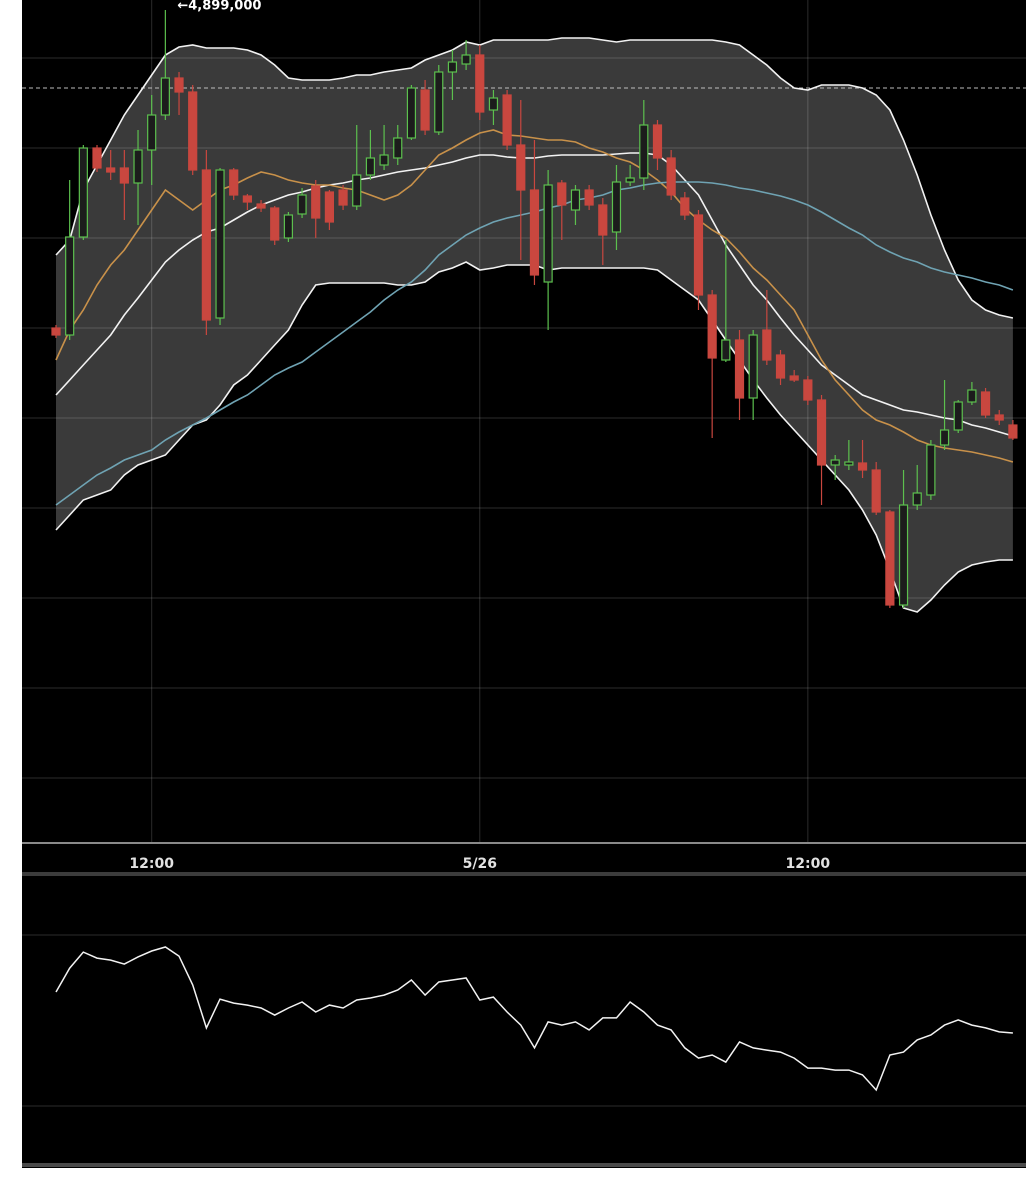  I want to click on max-annotation: ←4,899,000, so click(219, 7).